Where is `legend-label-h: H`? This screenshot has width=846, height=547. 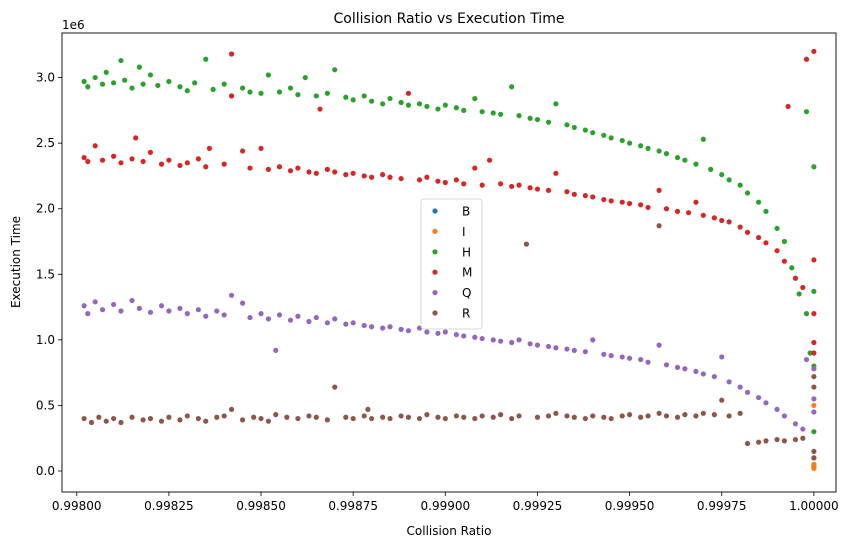 legend-label-h: H is located at coordinates (466, 252).